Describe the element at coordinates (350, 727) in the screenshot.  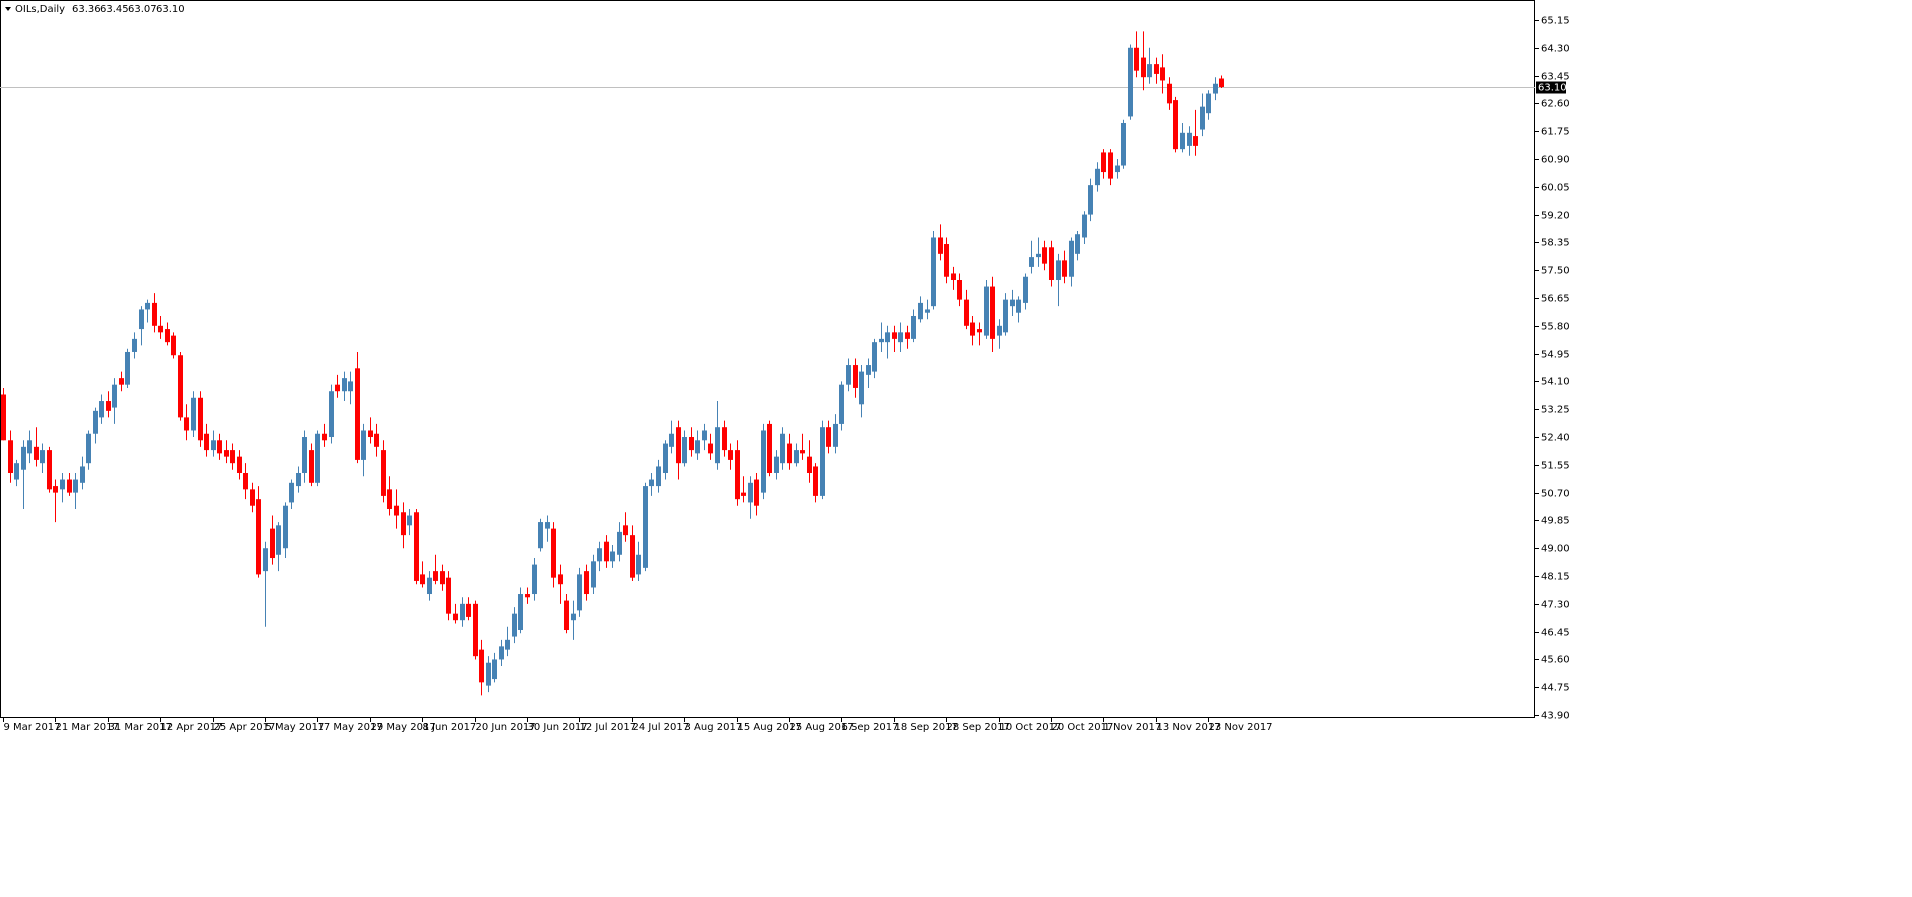
I see `x-tick-label: 17 May 2017` at that location.